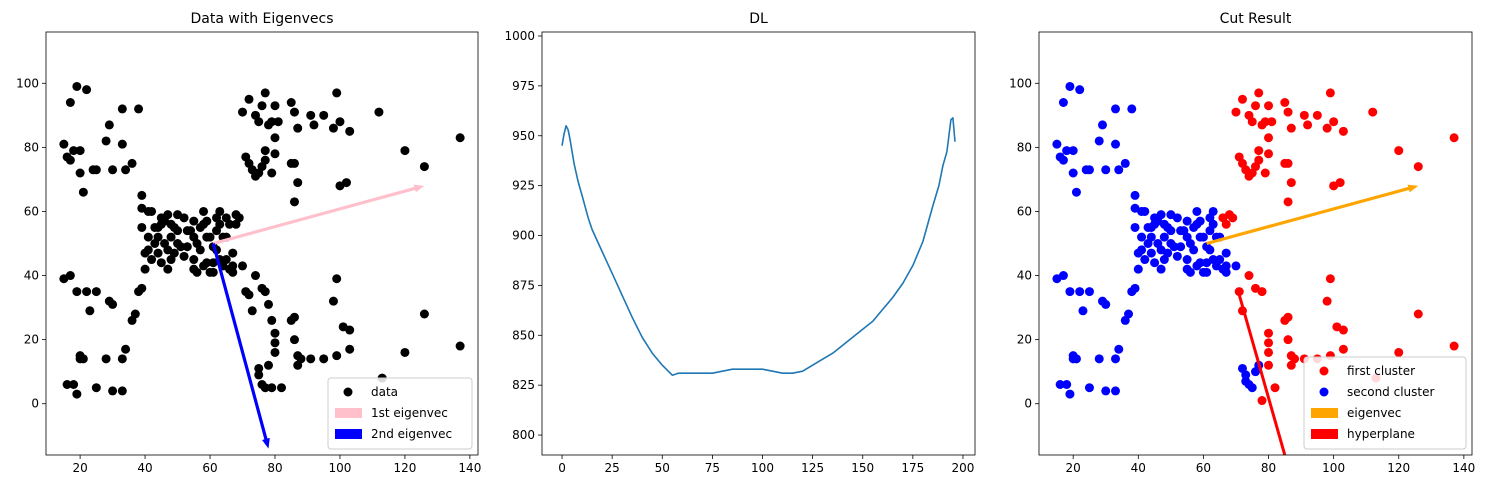 This screenshot has height=495, width=1485. I want to click on x-tick-label: 175, so click(912, 468).